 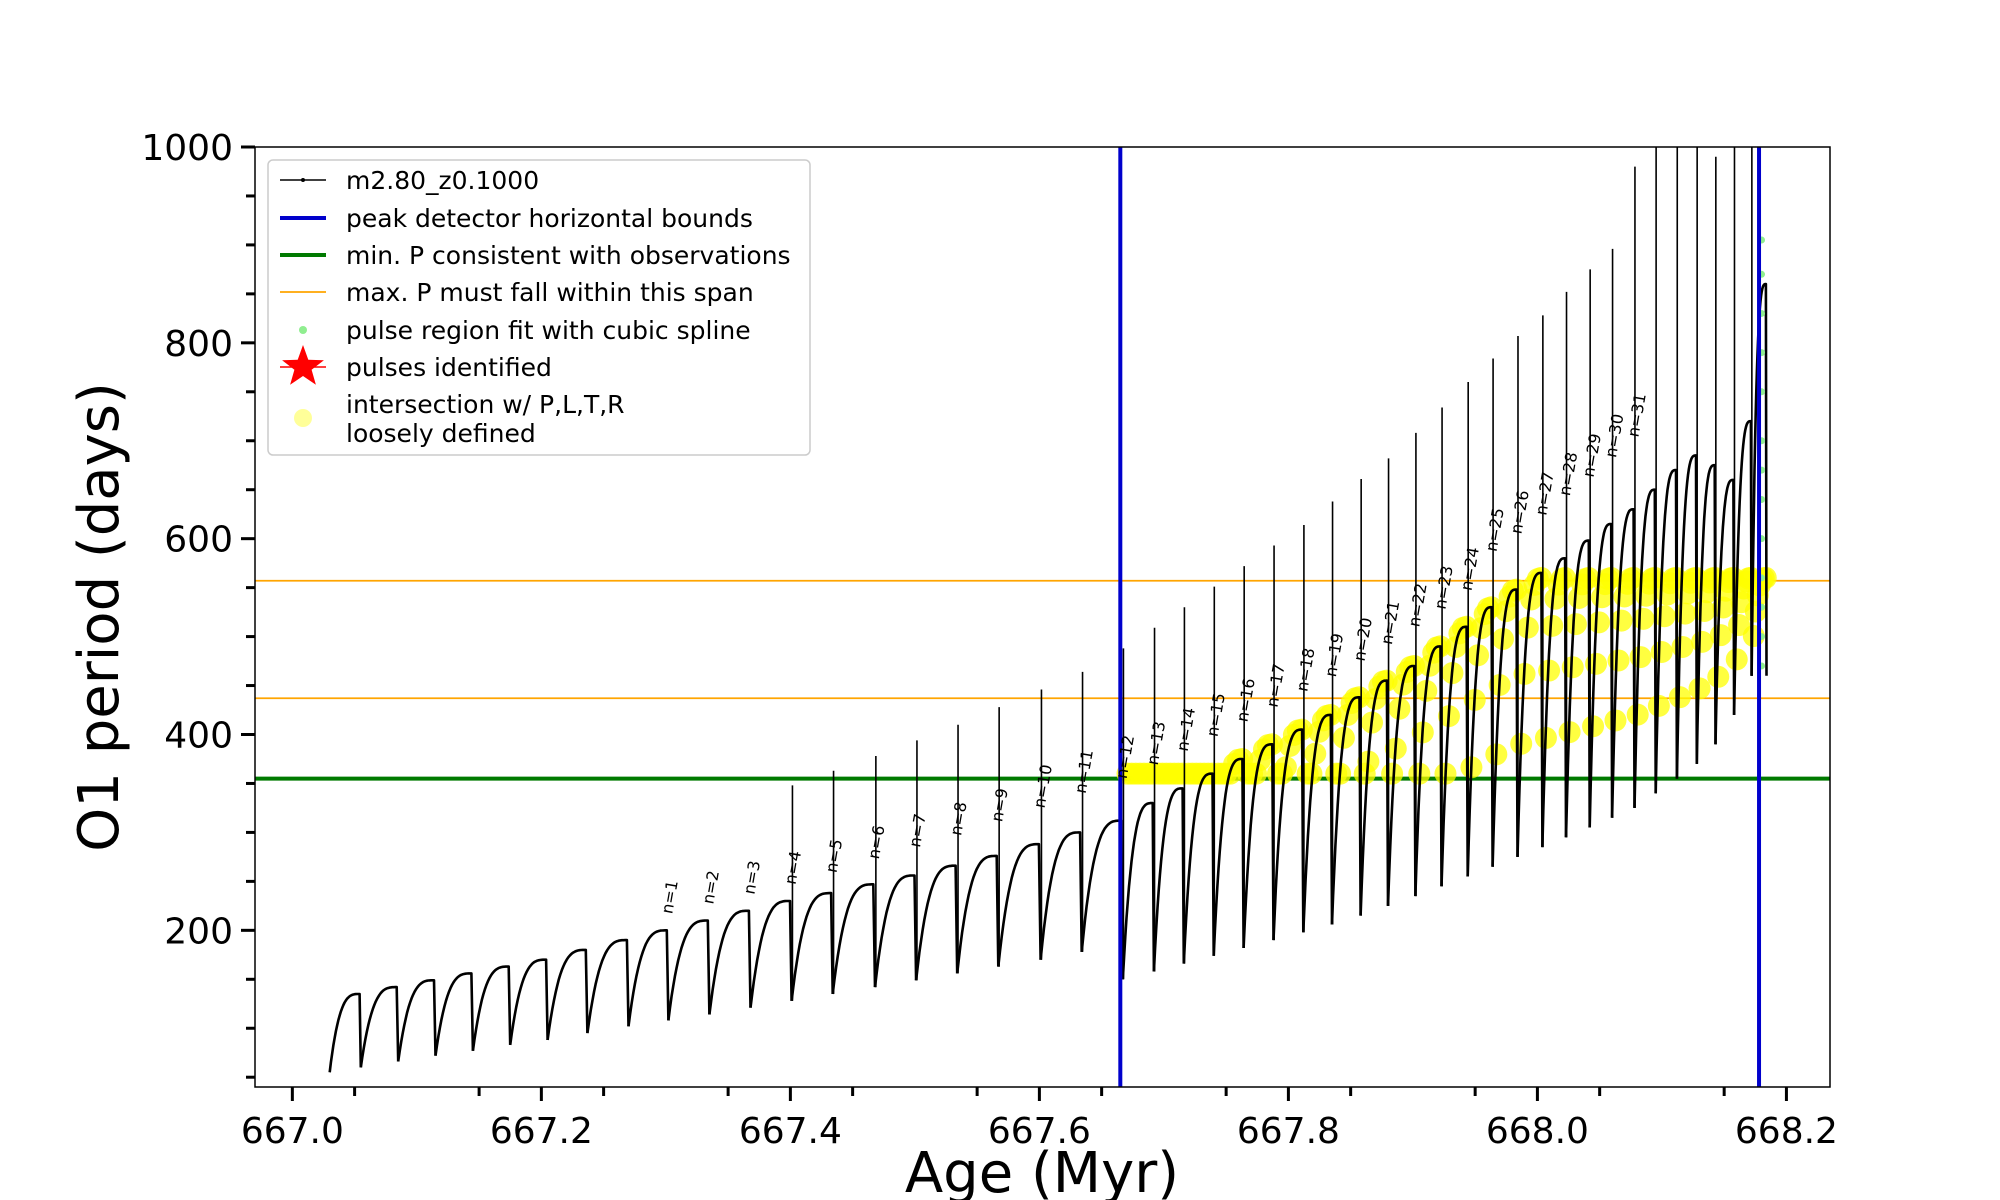 I want to click on y-tick-label-3: 800, so click(x=198, y=344).